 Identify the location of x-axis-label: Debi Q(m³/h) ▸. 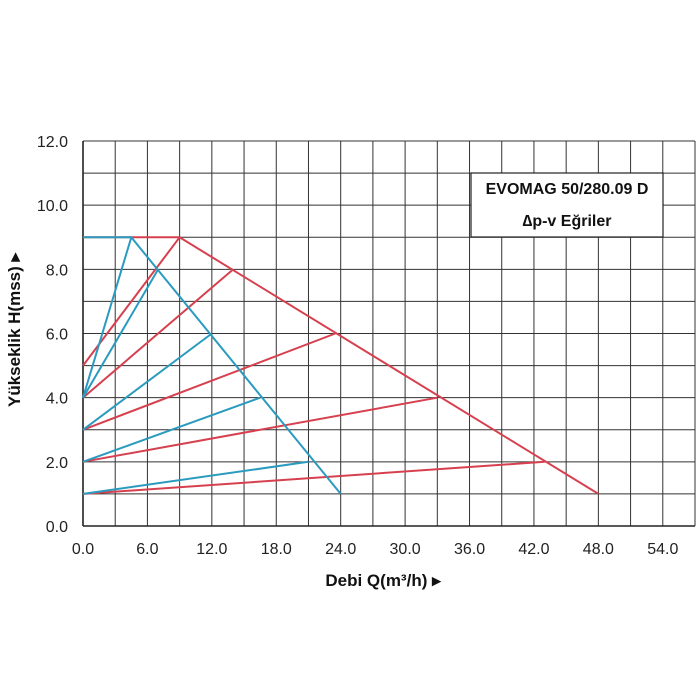
(383, 580).